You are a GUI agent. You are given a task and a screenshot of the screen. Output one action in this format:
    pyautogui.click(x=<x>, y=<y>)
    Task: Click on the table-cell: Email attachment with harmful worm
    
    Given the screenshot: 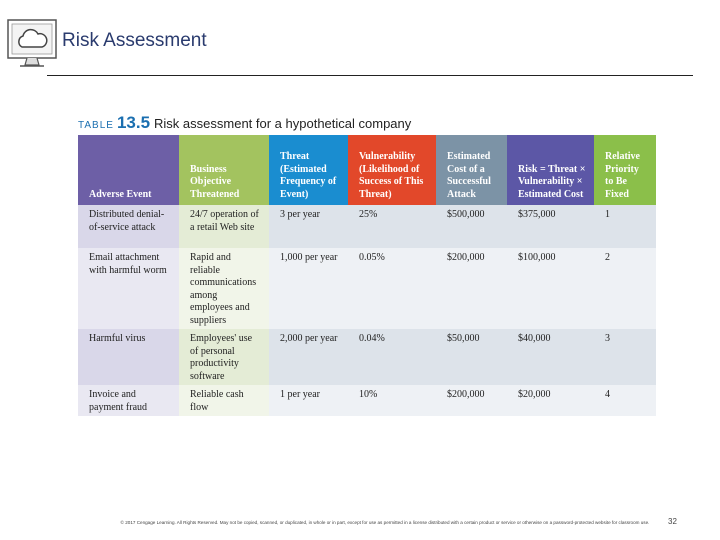 What is the action you would take?
    pyautogui.click(x=128, y=288)
    